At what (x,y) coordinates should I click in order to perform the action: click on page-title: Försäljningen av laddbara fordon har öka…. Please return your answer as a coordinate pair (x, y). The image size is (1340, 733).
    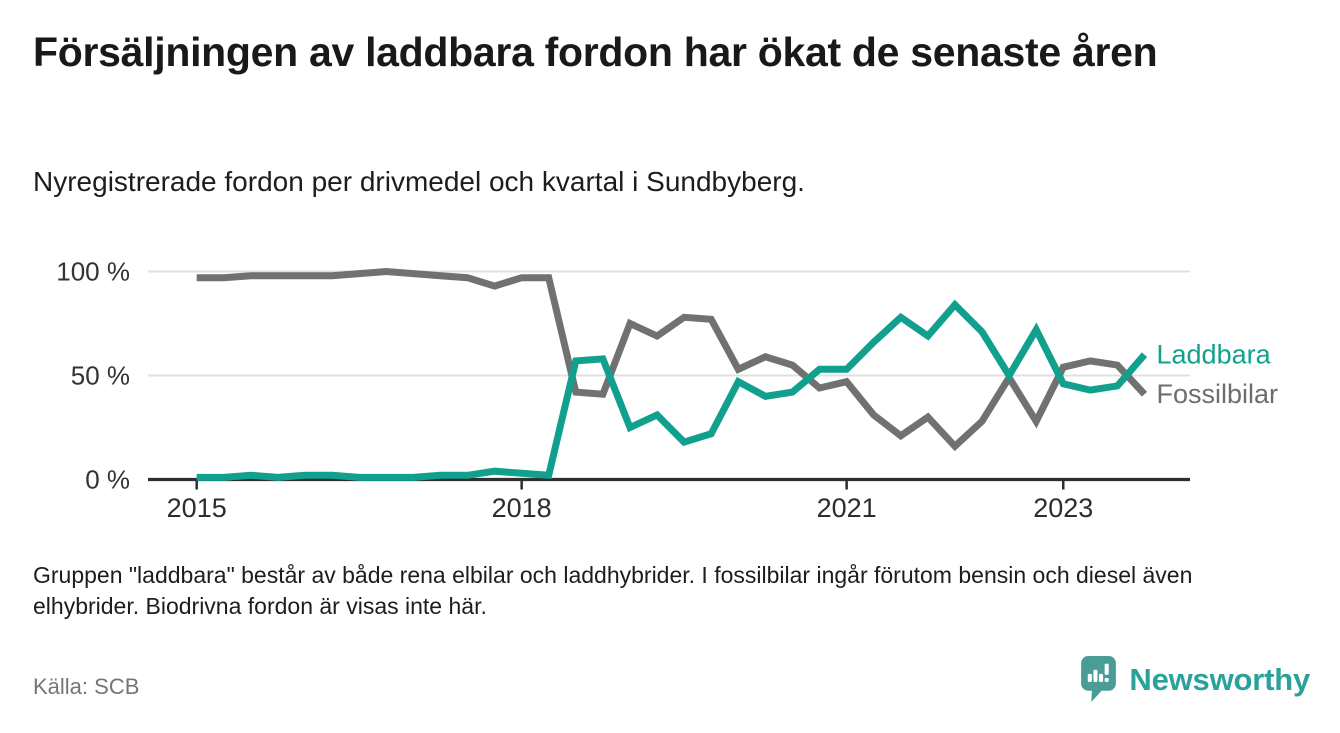
    Looking at the image, I should click on (595, 52).